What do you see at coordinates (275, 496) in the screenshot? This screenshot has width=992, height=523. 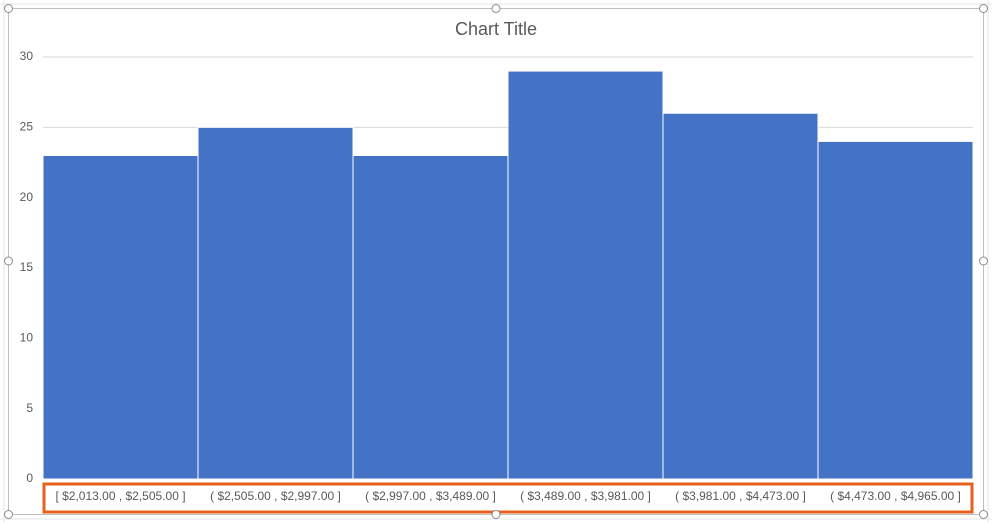 I see `x-tick-label: ( $2,505.00 , $2,997.00 ]` at bounding box center [275, 496].